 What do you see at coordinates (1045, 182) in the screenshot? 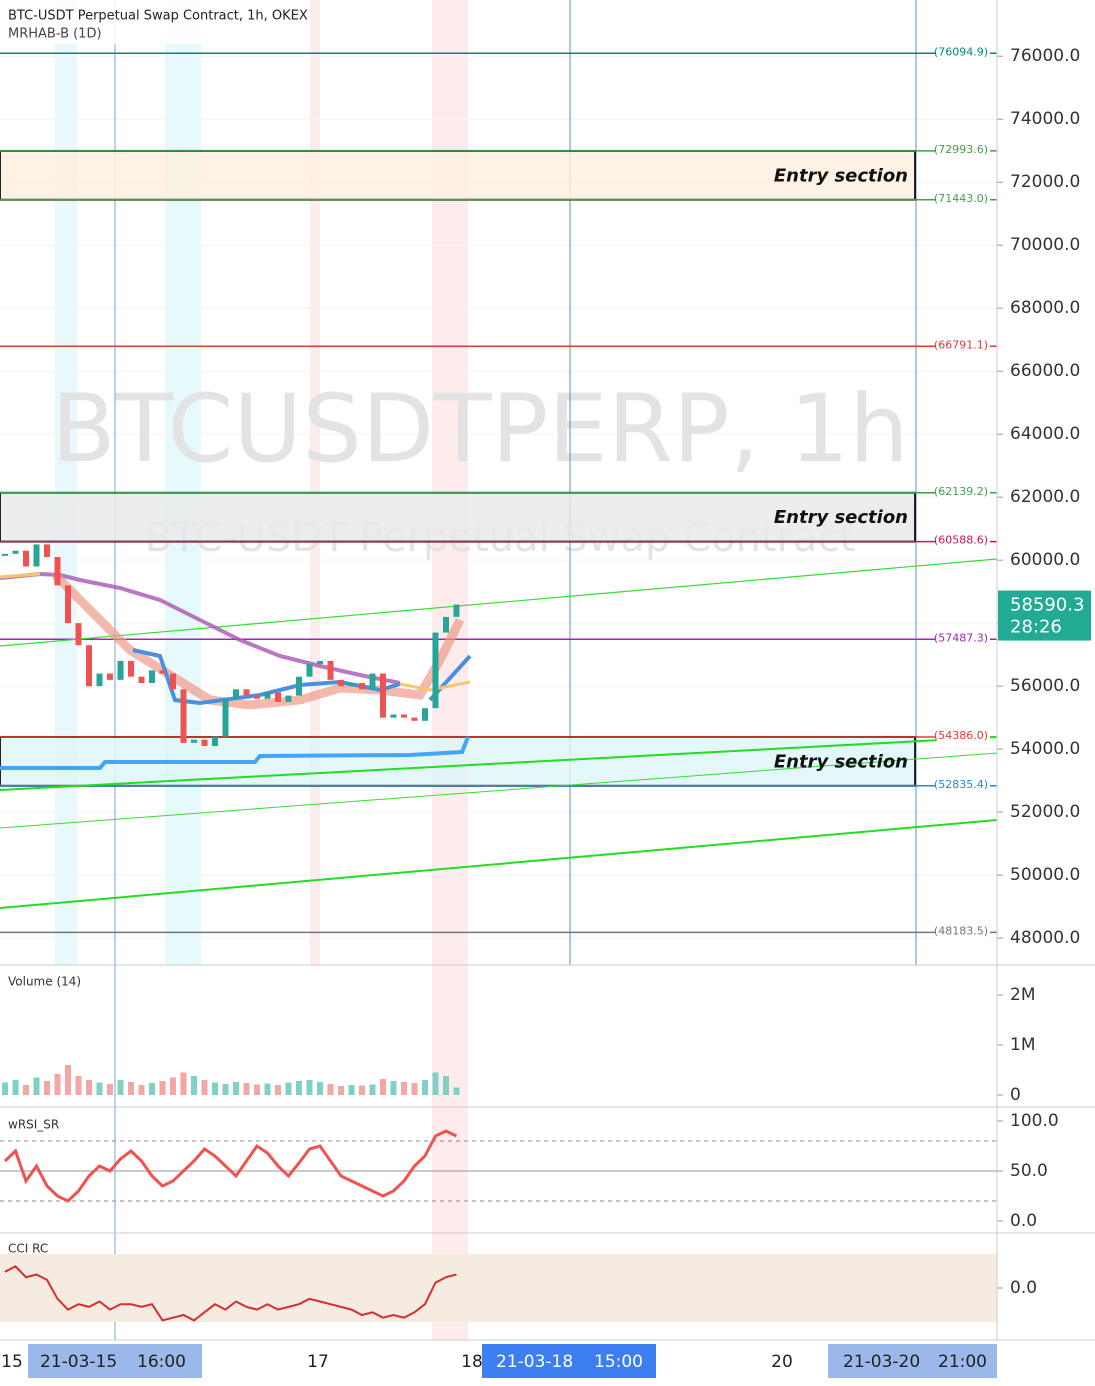
I see `y-tick-label: 72000.0` at bounding box center [1045, 182].